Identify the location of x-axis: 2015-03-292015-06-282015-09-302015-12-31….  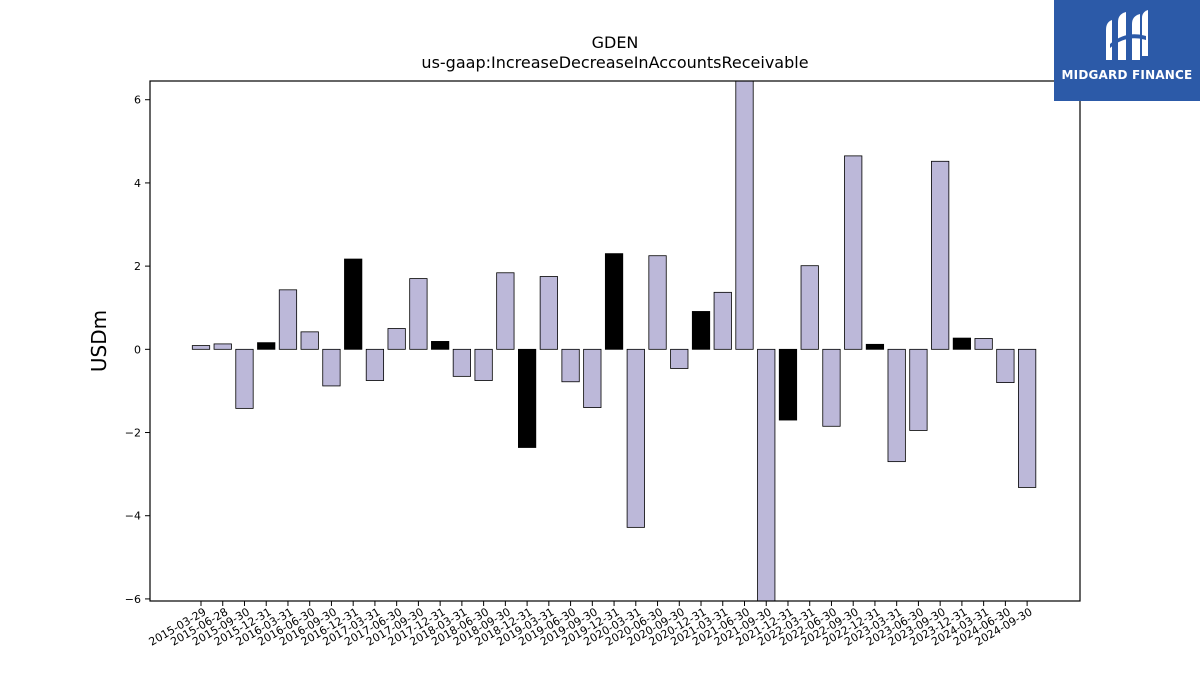
(591, 625).